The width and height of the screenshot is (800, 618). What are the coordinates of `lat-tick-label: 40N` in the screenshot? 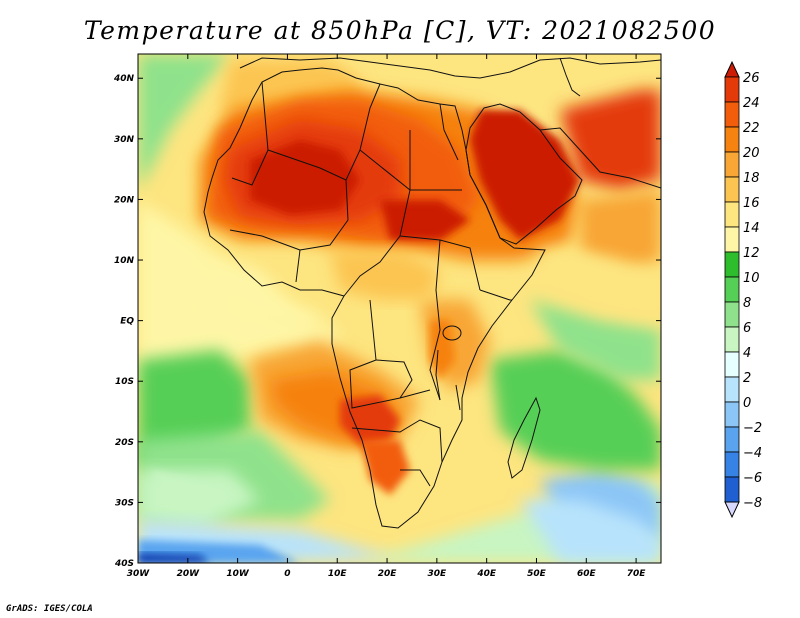 It's located at (124, 79).